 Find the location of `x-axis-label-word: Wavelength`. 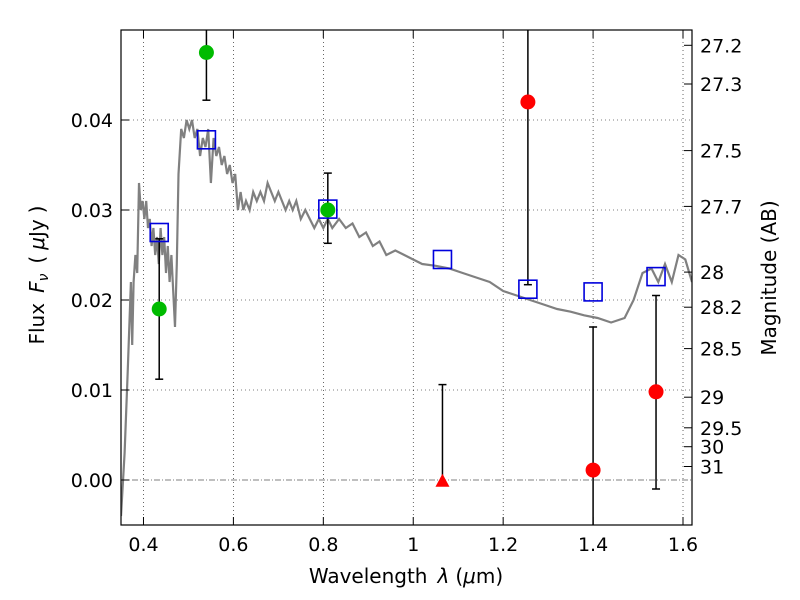

x-axis-label-word: Wavelength is located at coordinates (368, 576).